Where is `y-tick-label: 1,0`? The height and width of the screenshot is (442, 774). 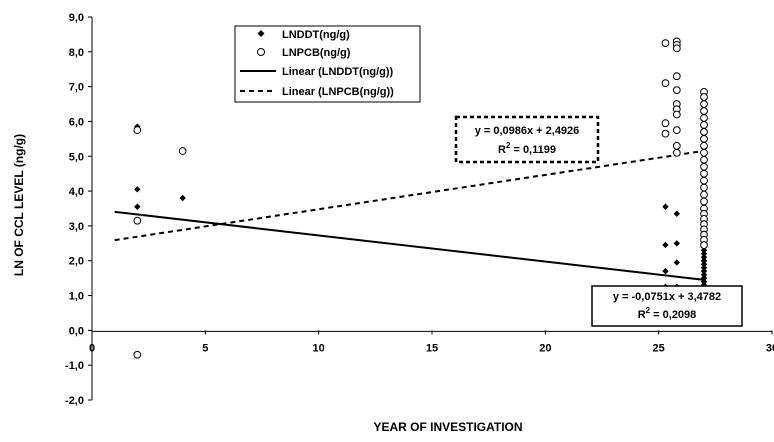 y-tick-label: 1,0 is located at coordinates (76, 297).